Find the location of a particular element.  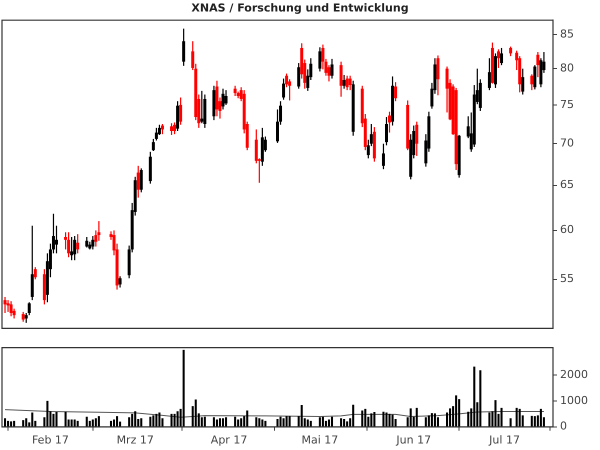

x-tick-label: Mai 17 is located at coordinates (319, 439).